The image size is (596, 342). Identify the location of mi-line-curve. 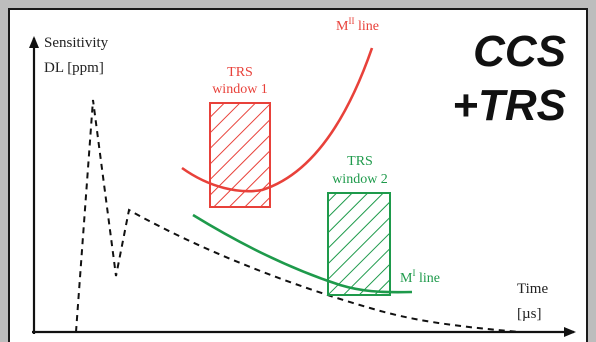
(302, 253).